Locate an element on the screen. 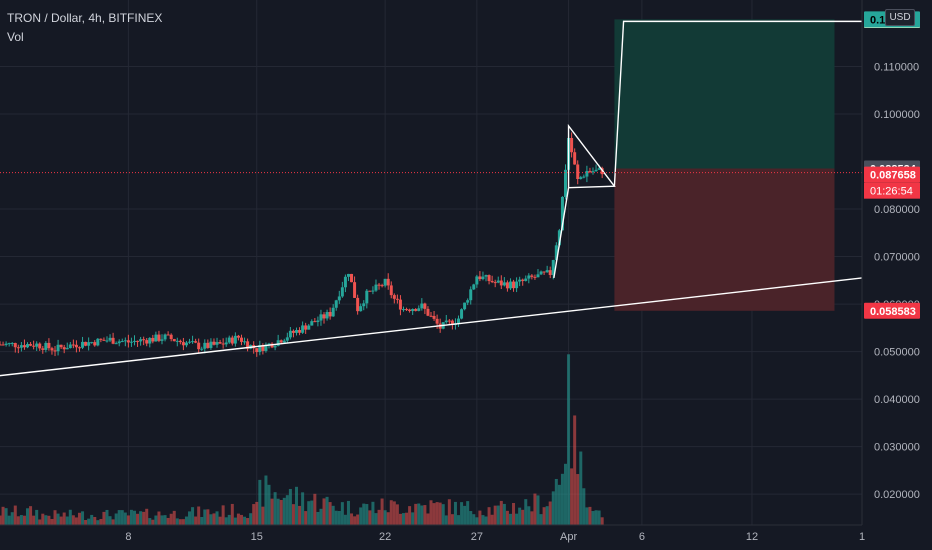 The height and width of the screenshot is (550, 932). currency-button: USD is located at coordinates (900, 17).